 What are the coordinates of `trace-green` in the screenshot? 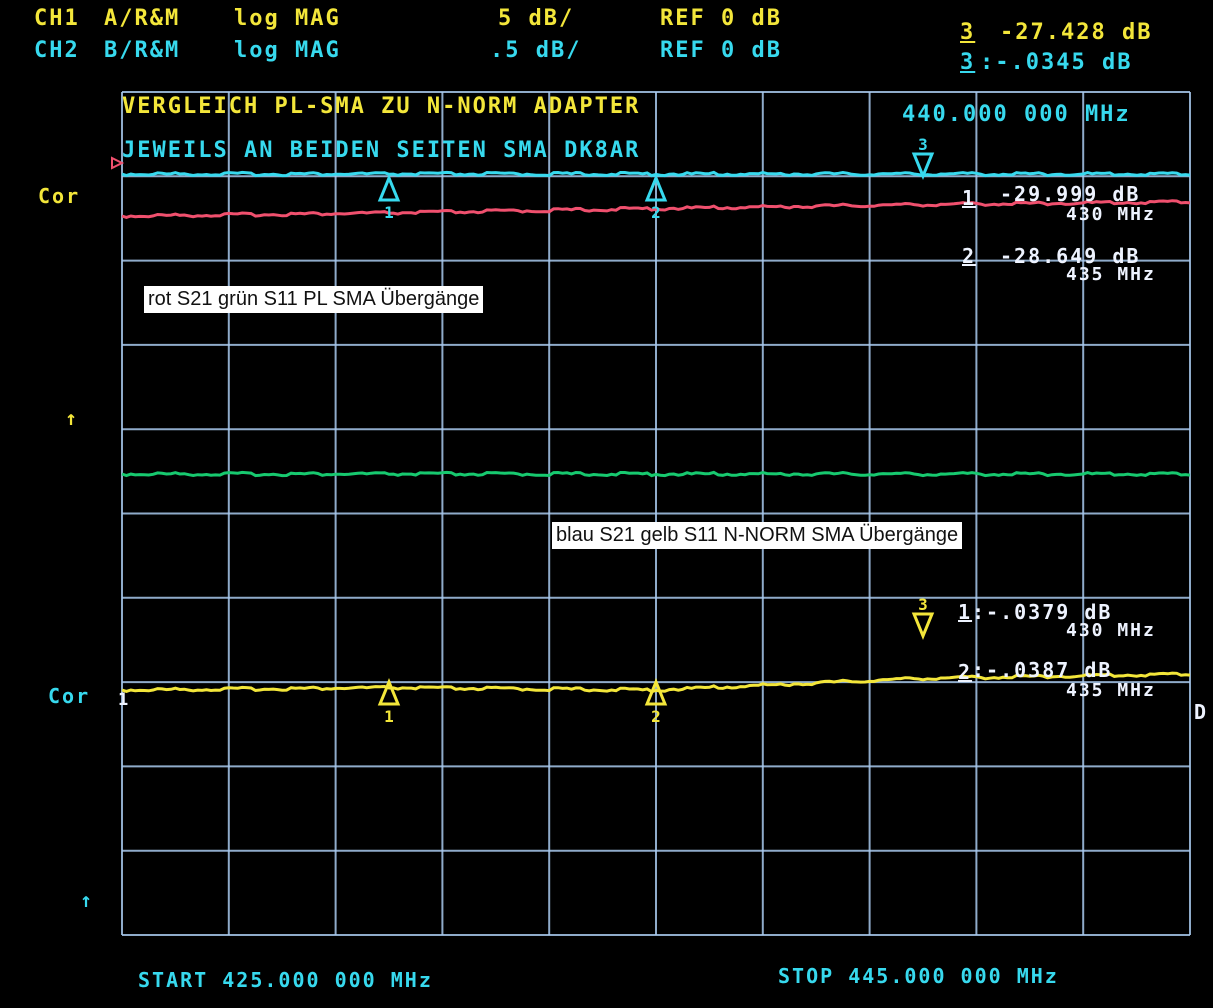 It's located at (656, 474).